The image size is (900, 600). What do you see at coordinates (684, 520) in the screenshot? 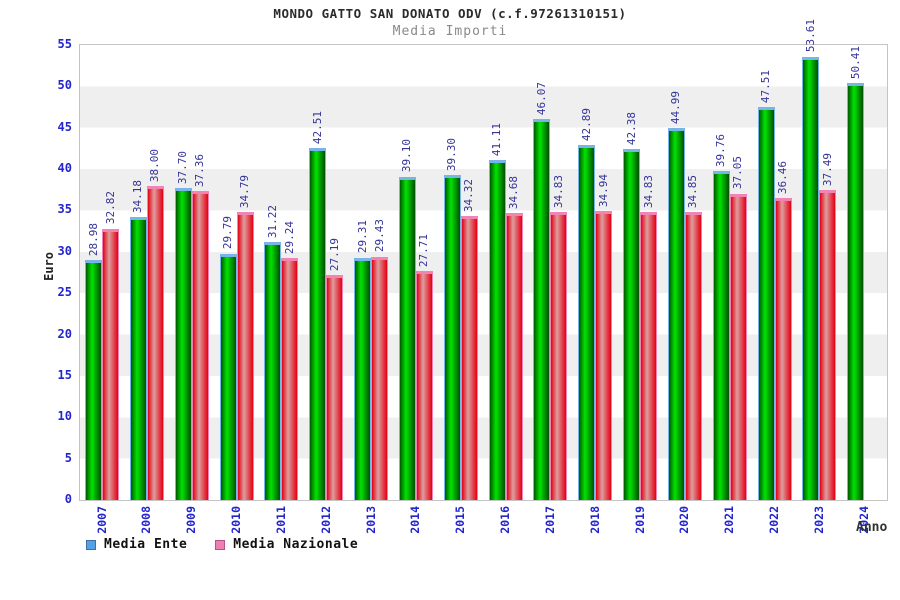
I see `x-tick-label-2020: 2020` at bounding box center [684, 520].